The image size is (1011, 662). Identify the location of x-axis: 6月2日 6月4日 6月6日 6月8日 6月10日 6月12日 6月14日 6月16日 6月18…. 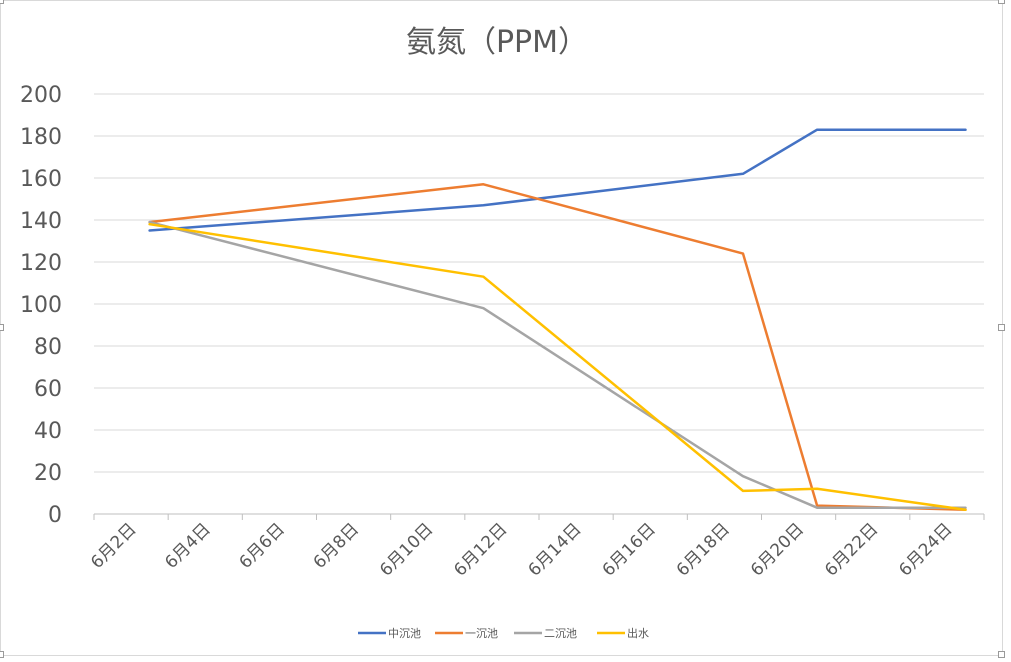
(536, 547).